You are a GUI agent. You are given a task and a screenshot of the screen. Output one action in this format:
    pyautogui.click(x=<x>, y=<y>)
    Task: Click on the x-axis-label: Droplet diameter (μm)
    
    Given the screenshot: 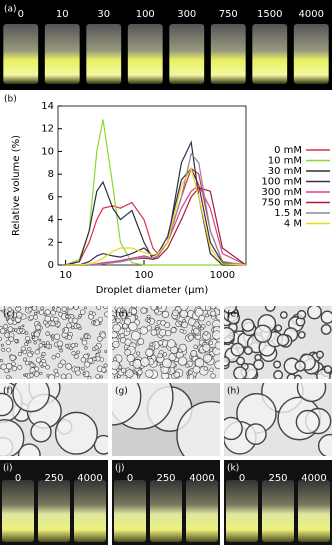 What is the action you would take?
    pyautogui.click(x=152, y=290)
    